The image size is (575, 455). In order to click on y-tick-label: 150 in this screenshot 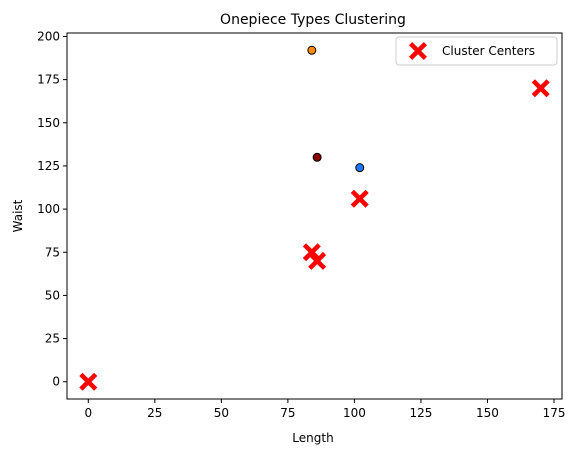, I will do `click(48, 123)`.